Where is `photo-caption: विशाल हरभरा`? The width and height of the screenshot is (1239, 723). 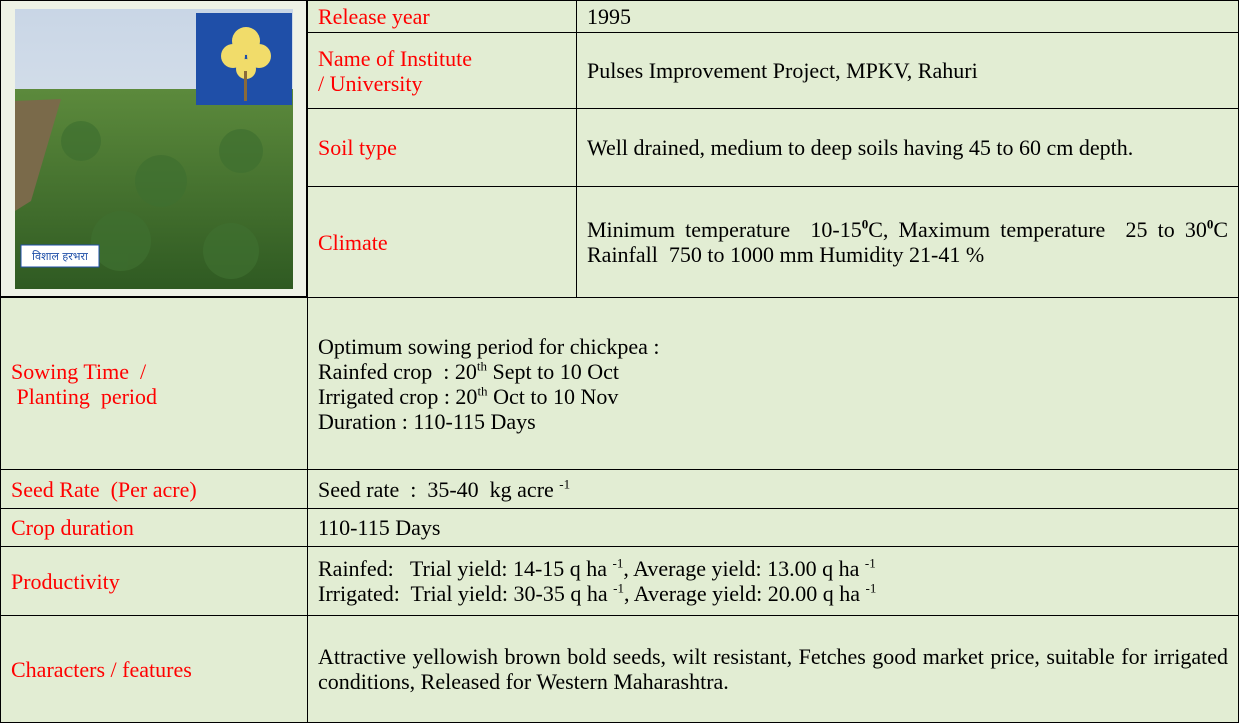
photo-caption: विशाल हरभरा is located at coordinates (60, 256).